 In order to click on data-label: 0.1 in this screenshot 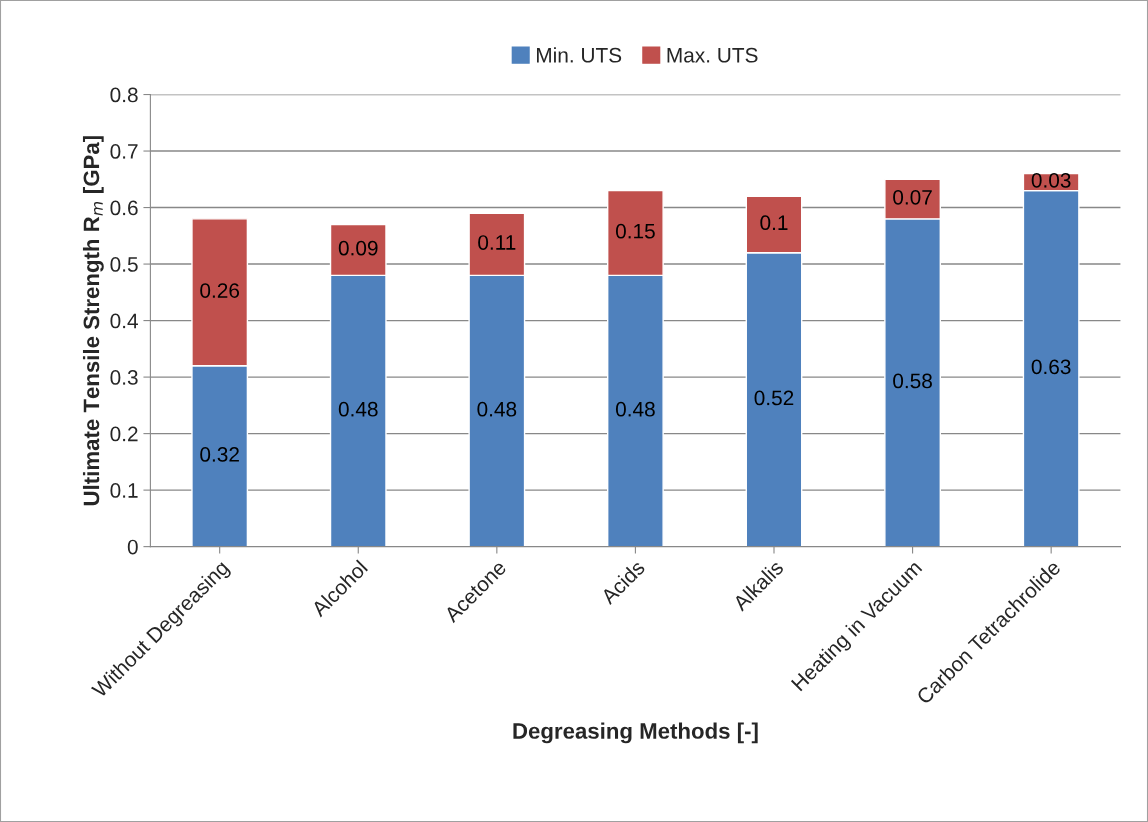, I will do `click(774, 223)`.